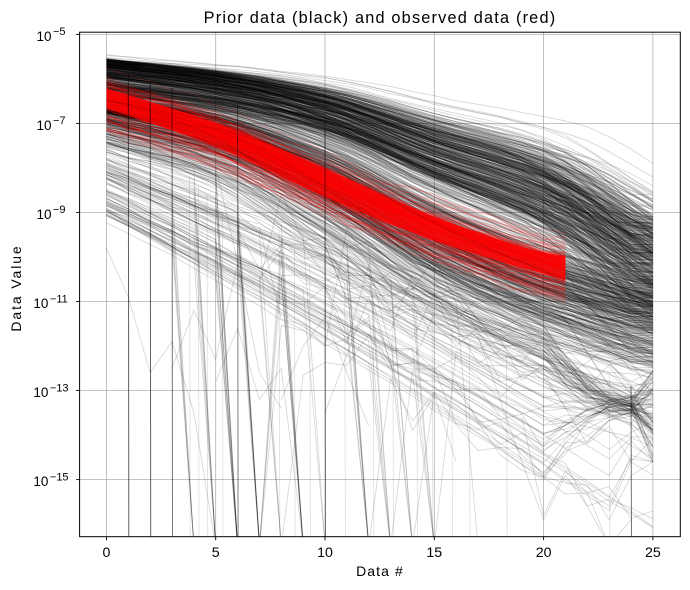 The height and width of the screenshot is (590, 690). What do you see at coordinates (59, 388) in the screenshot?
I see `svg-text: −13` at bounding box center [59, 388].